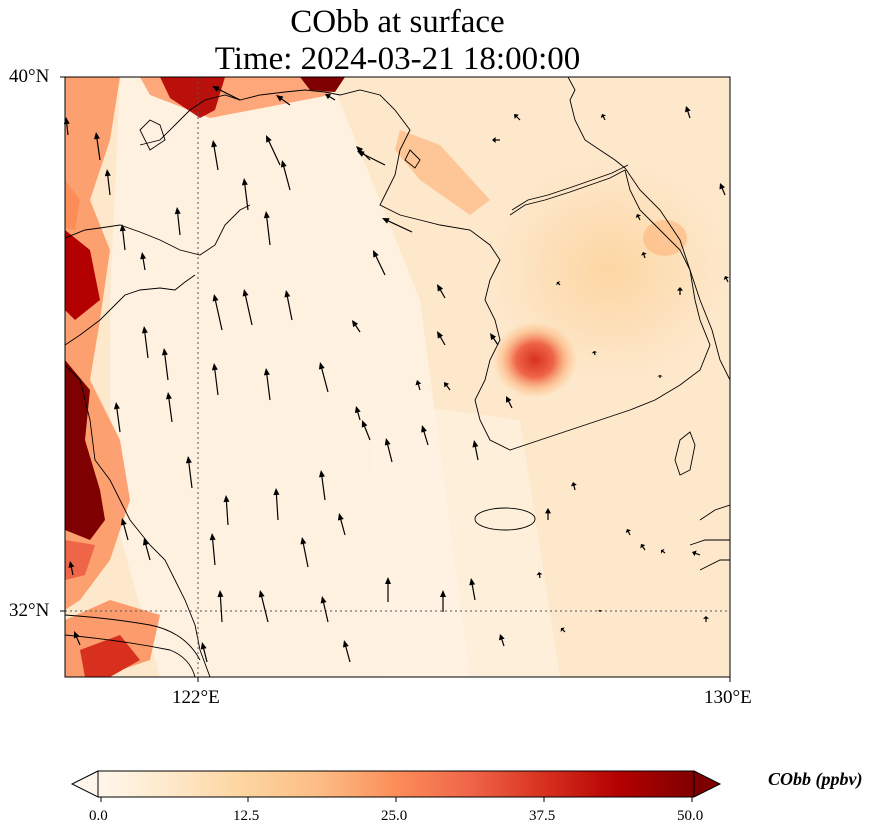 Image resolution: width=887 pixels, height=836 pixels. I want to click on colorbar, so click(396, 786).